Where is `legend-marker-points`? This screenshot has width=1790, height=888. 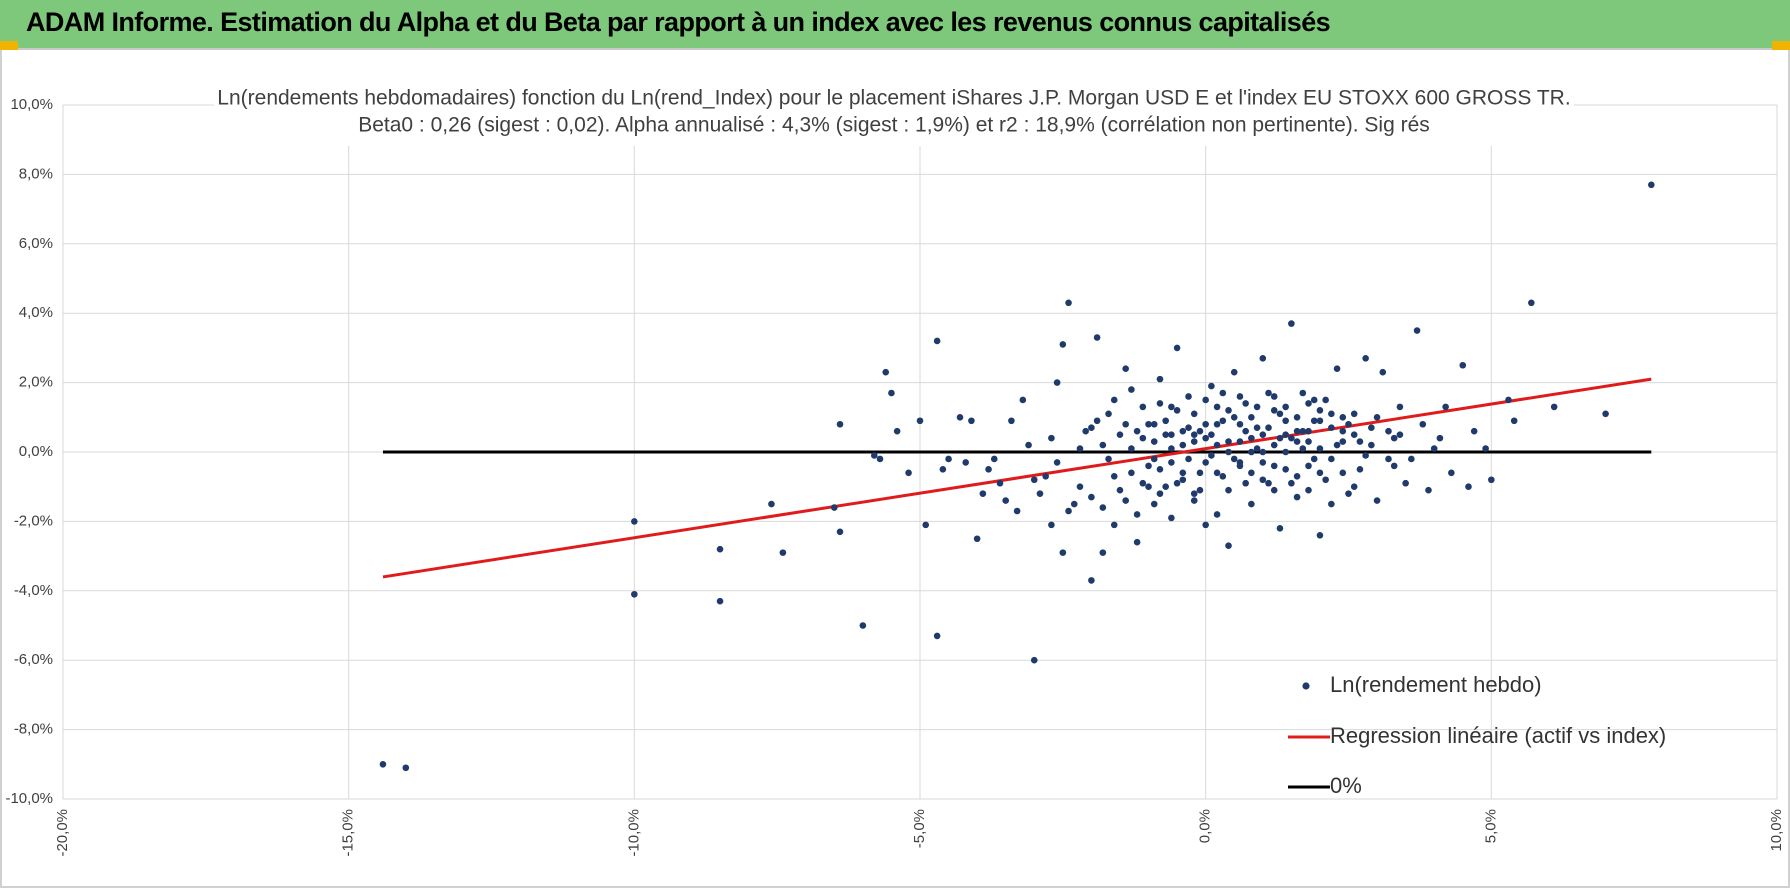
legend-marker-points is located at coordinates (1306, 686).